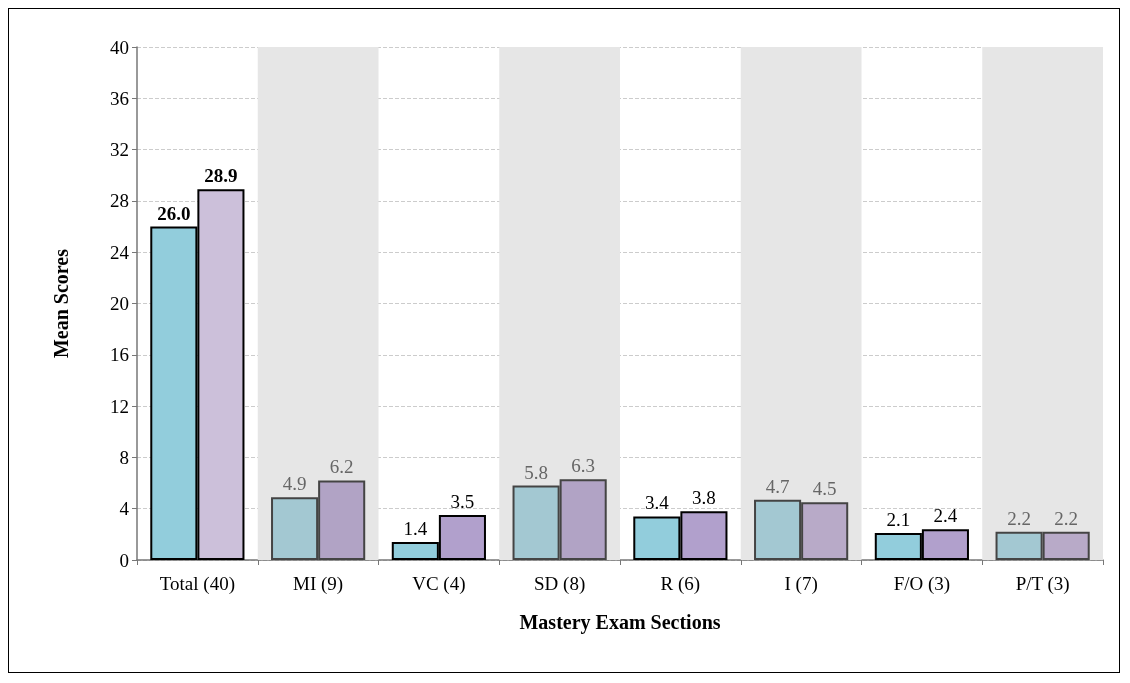  What do you see at coordinates (119, 47) in the screenshot?
I see `y-tick-label: 40` at bounding box center [119, 47].